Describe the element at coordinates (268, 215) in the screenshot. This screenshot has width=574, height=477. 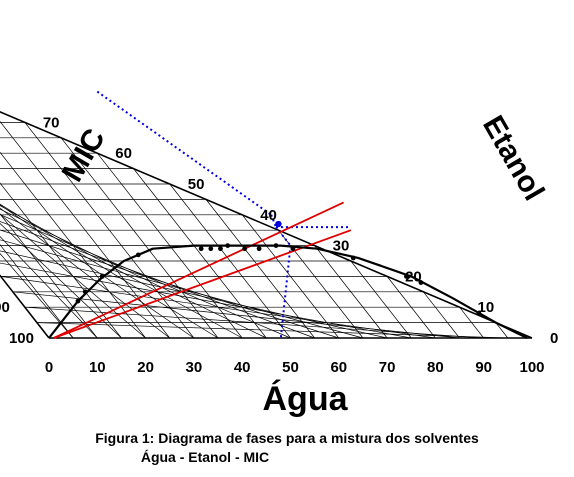
I see `tick-etanol-40: 40` at that location.